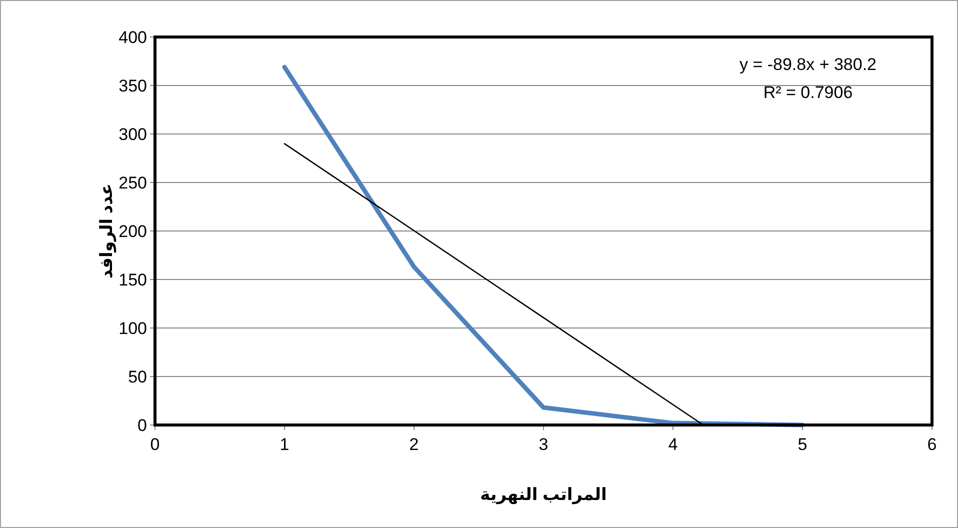 This screenshot has width=958, height=528. I want to click on y-tick-label: 250, so click(132, 183).